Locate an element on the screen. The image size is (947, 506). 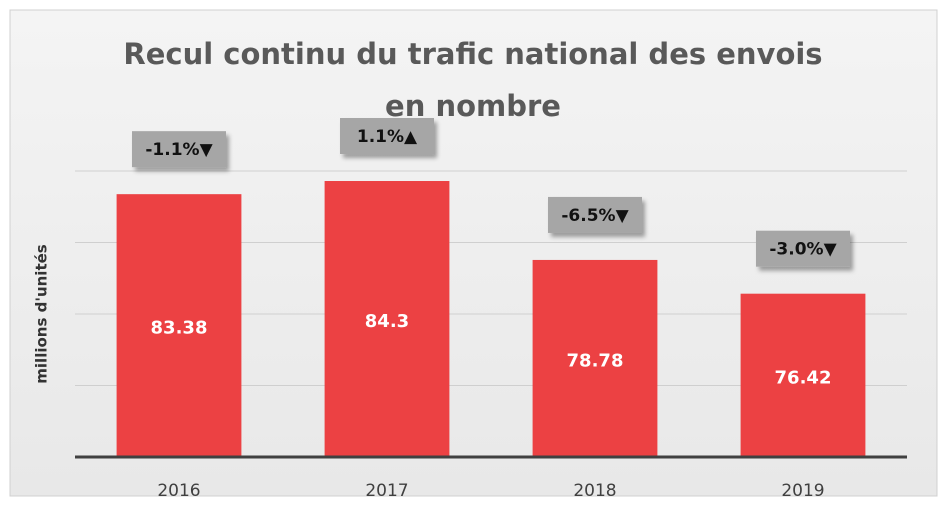
data-label: 83.38 is located at coordinates (179, 328).